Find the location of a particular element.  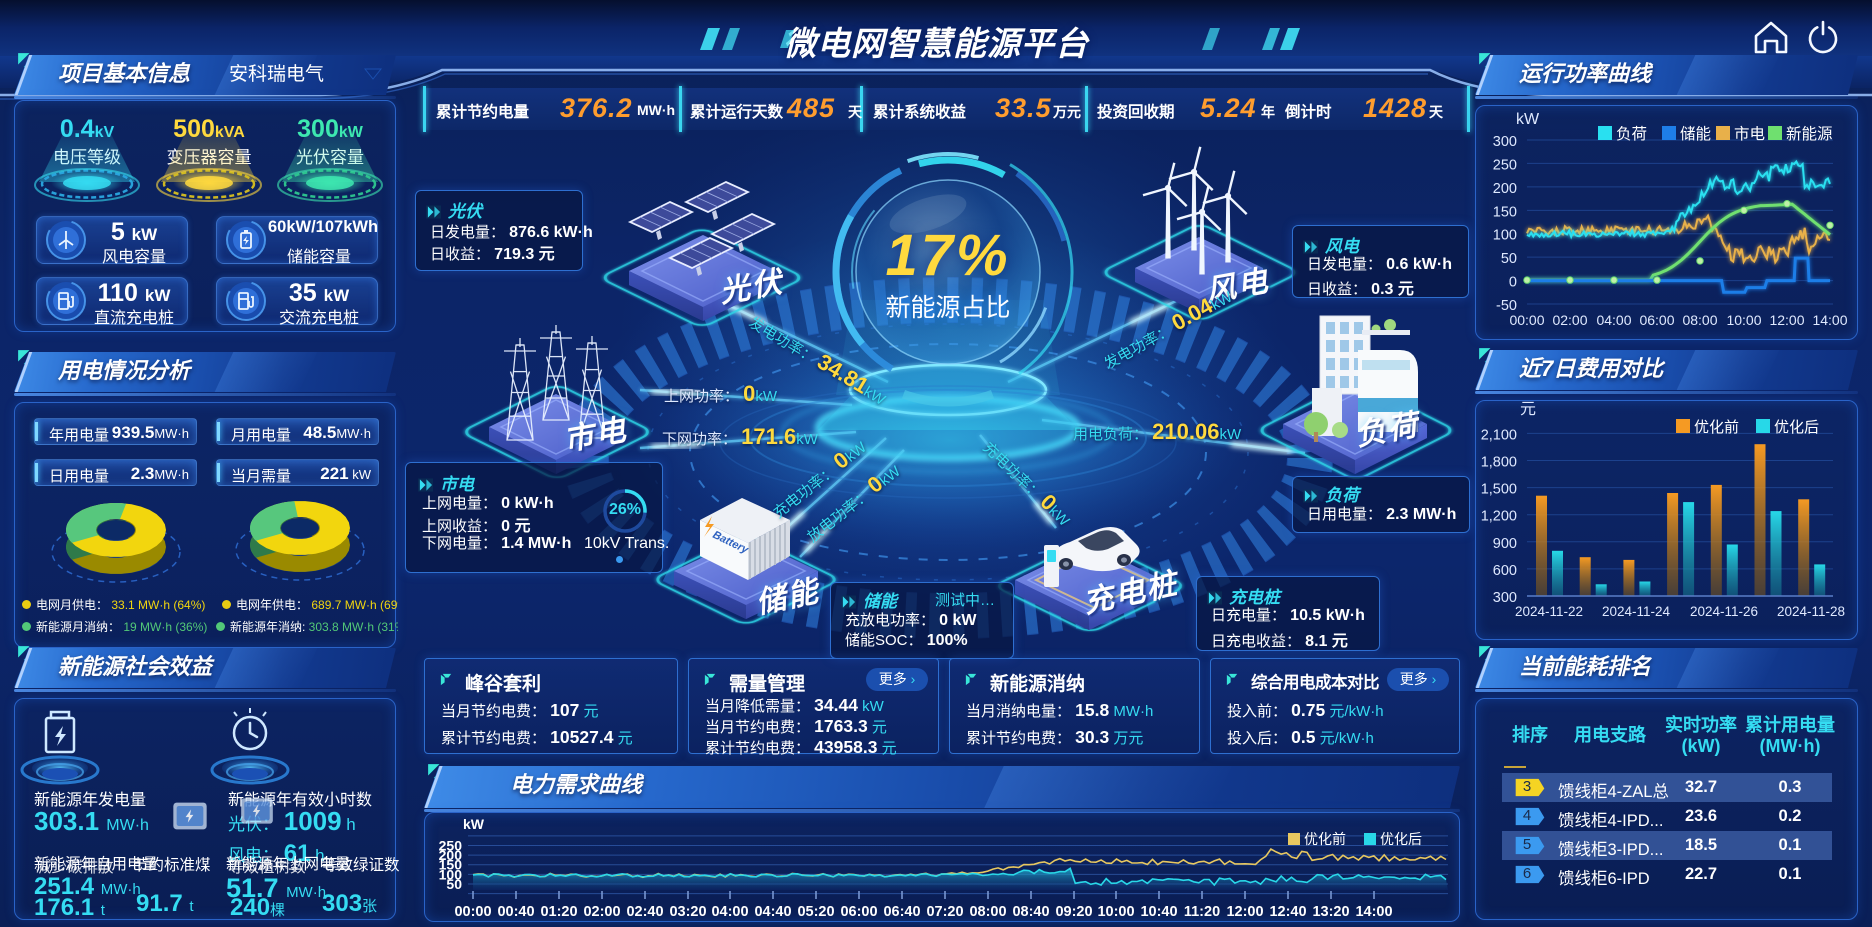

svg-text: 05:20 is located at coordinates (815, 912).